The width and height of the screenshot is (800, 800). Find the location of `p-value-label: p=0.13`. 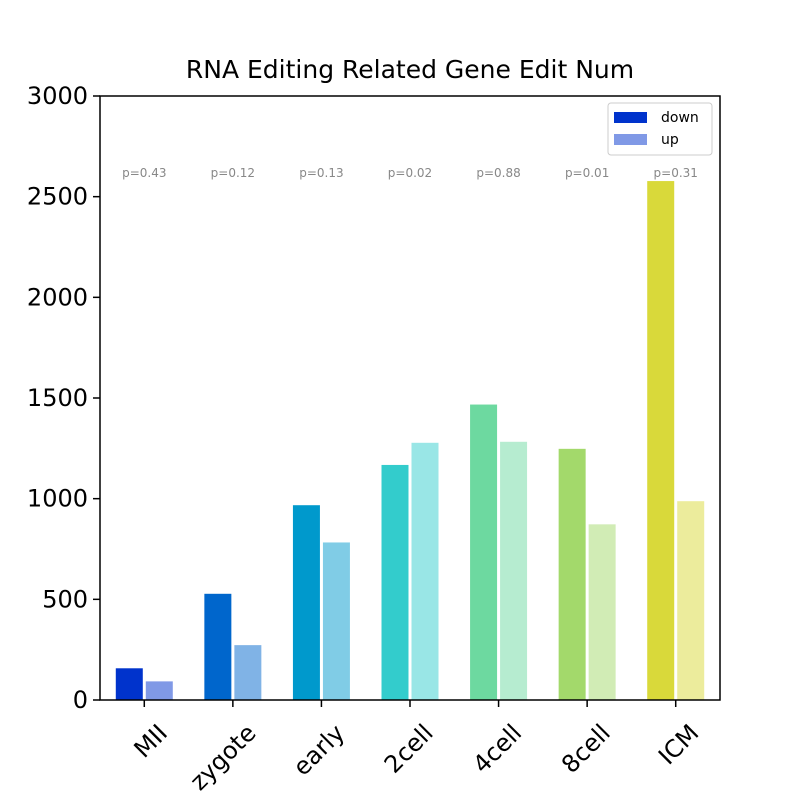

p-value-label: p=0.13 is located at coordinates (321, 173).